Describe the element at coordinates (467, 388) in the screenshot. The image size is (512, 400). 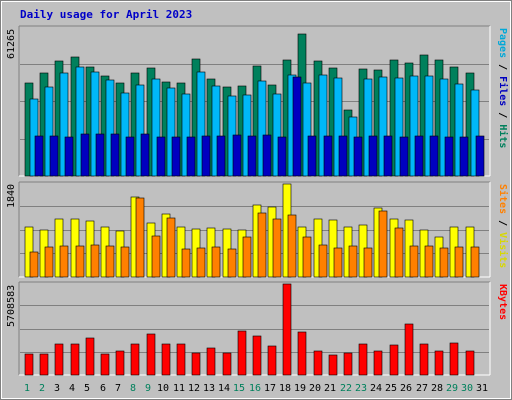
I see `day-label-30: 30` at that location.